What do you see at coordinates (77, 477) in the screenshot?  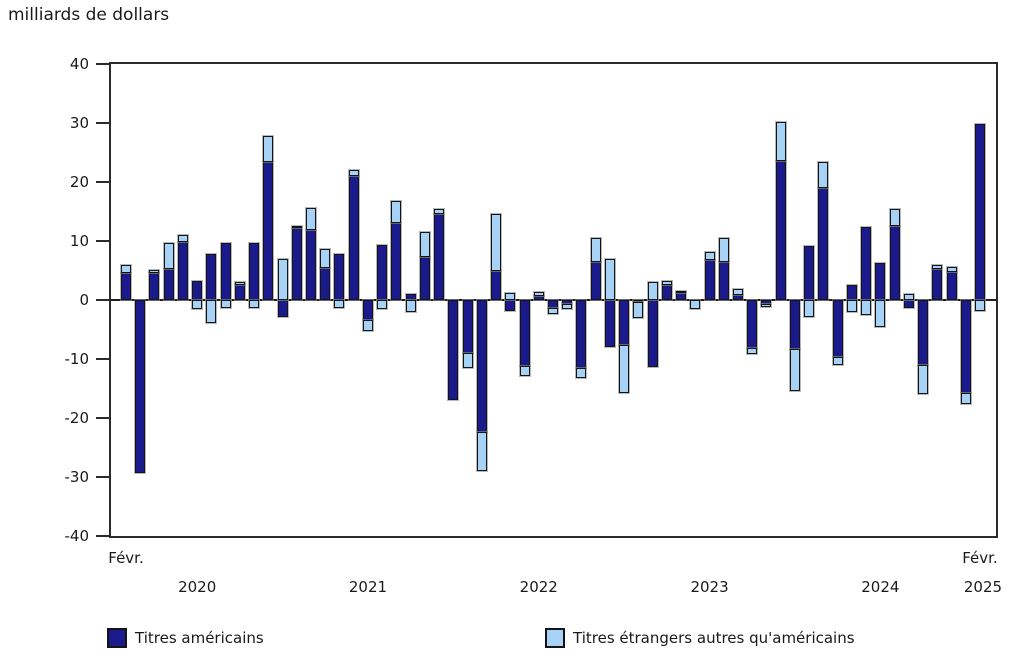 I see `y-axis-label: -30` at bounding box center [77, 477].